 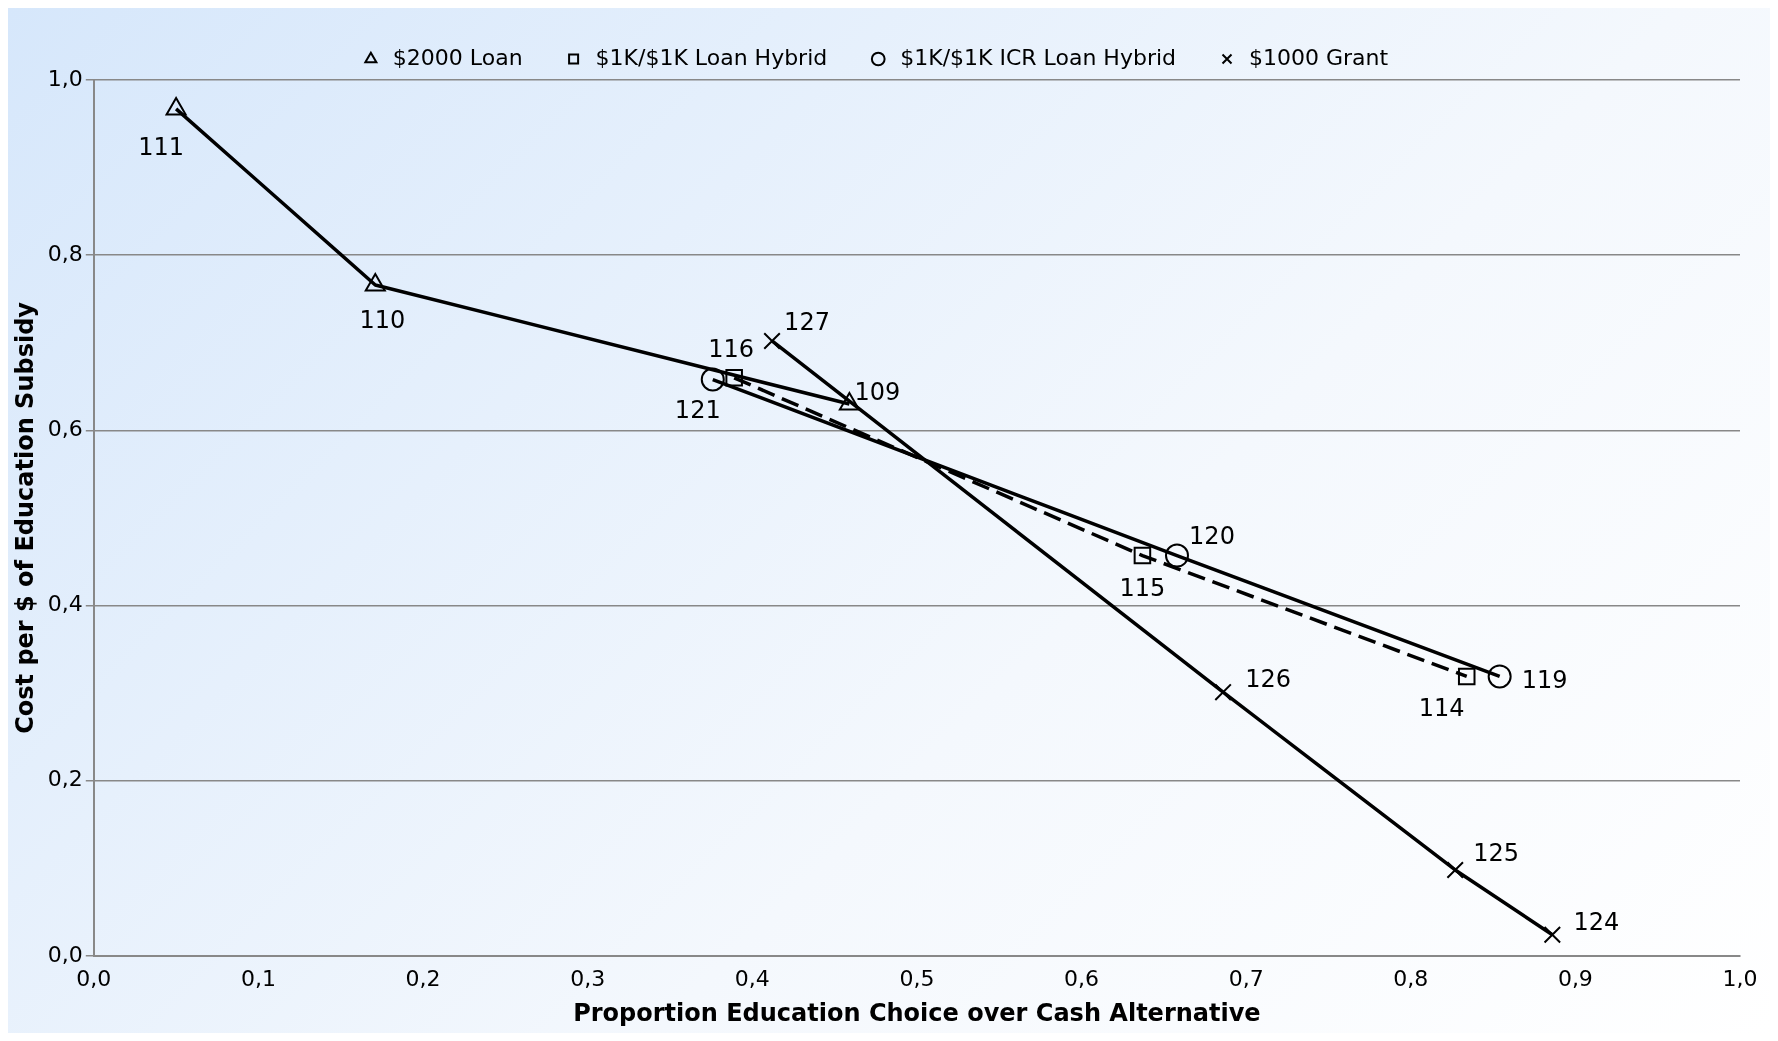 What do you see at coordinates (697, 409) in the screenshot?
I see `annotation: 121` at bounding box center [697, 409].